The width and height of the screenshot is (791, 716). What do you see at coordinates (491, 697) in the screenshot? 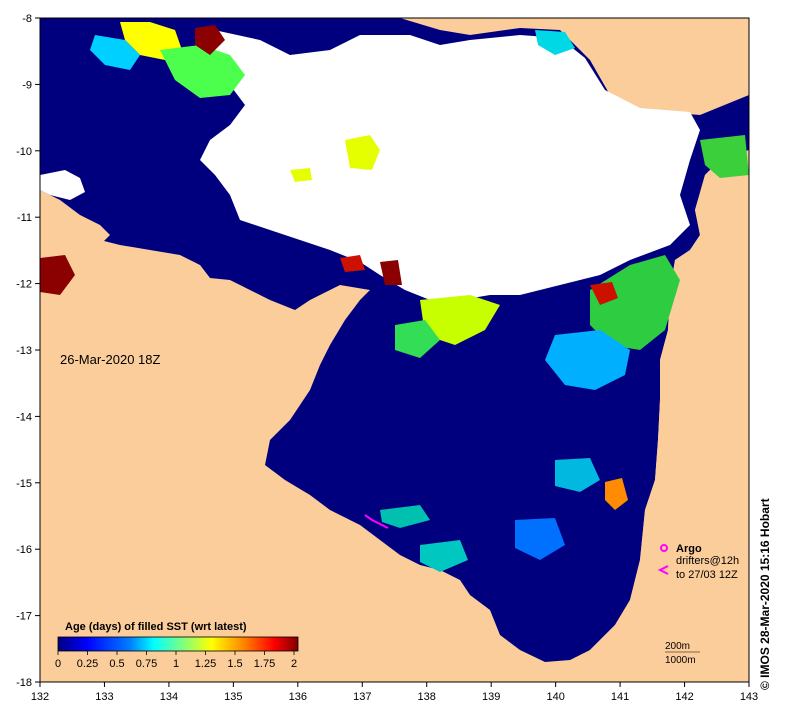
I see `lon-tick-label: 139` at bounding box center [491, 697].